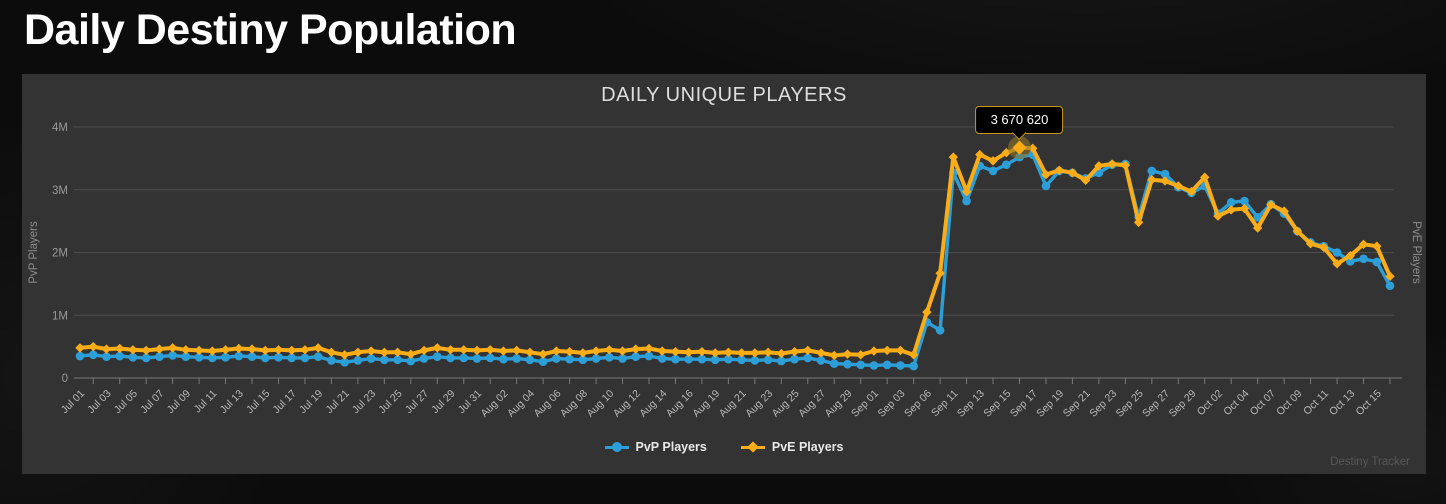  I want to click on svg-text: Sep 03, so click(892, 404).